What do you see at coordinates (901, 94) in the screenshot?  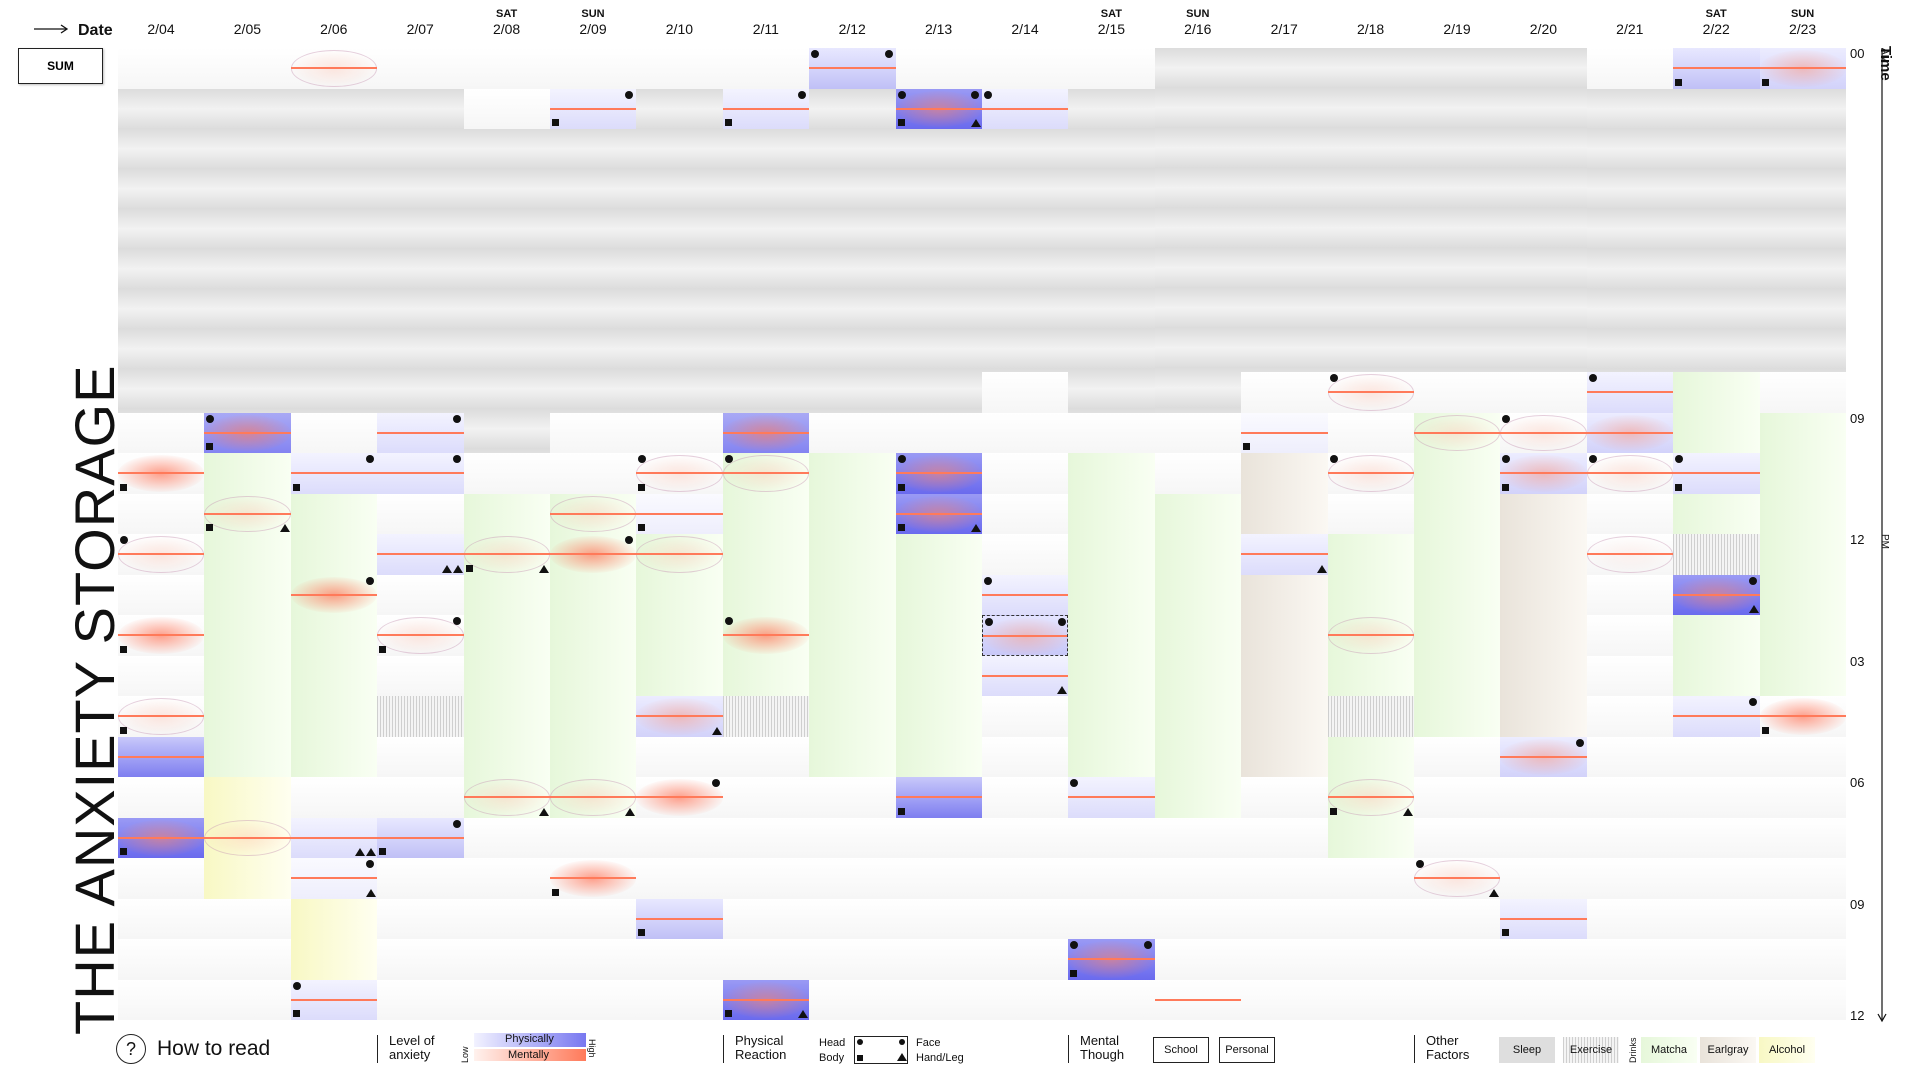 I see `head-marker-icon` at bounding box center [901, 94].